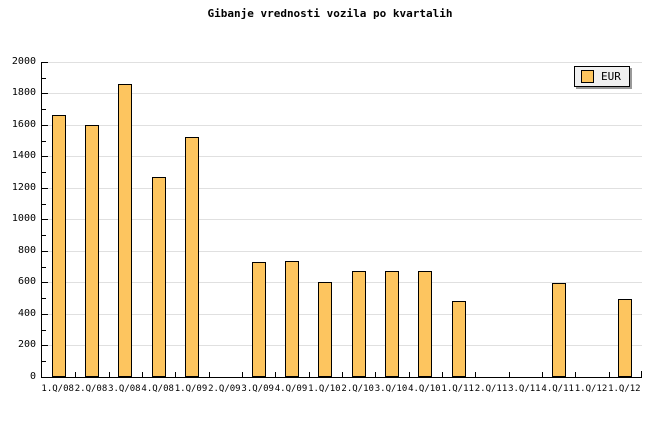 This screenshot has height=440, width=660. I want to click on x-tick-label-7: 4.Q/09, so click(291, 389).